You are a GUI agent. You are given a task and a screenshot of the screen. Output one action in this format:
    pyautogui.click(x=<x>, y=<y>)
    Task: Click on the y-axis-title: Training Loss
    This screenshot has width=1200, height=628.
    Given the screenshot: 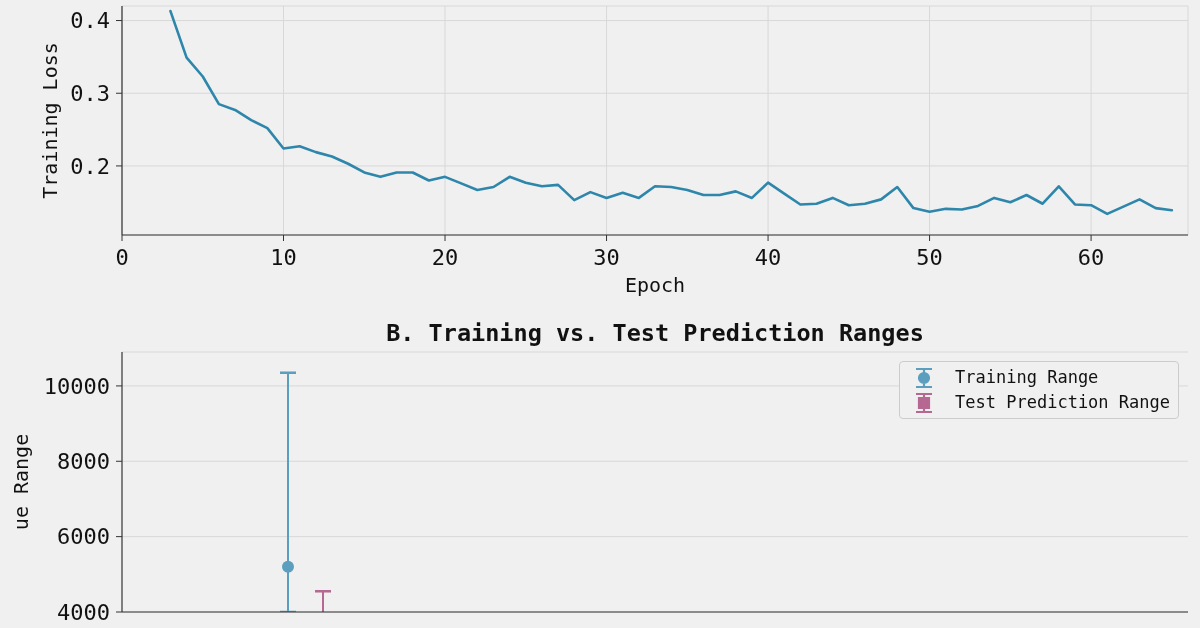 What is the action you would take?
    pyautogui.click(x=50, y=120)
    